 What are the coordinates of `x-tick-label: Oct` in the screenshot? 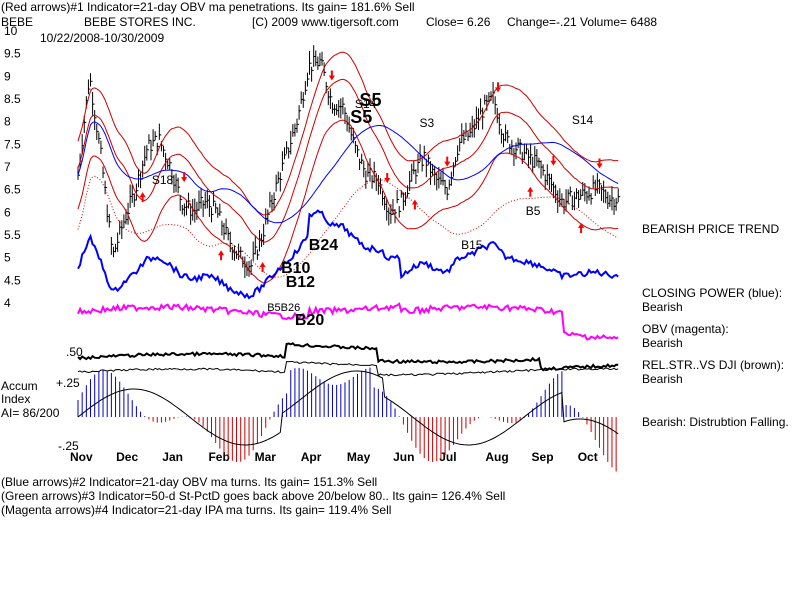 It's located at (588, 457).